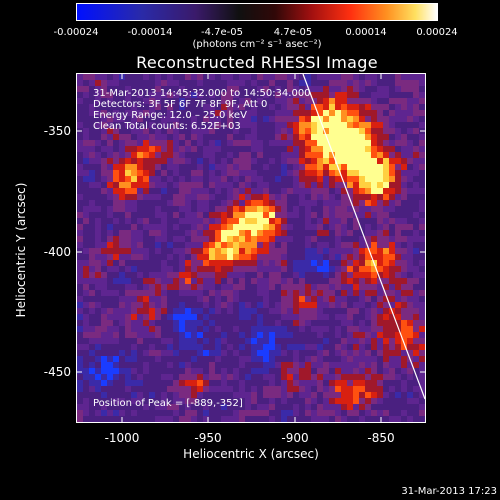  I want to click on colorbar, so click(257, 12).